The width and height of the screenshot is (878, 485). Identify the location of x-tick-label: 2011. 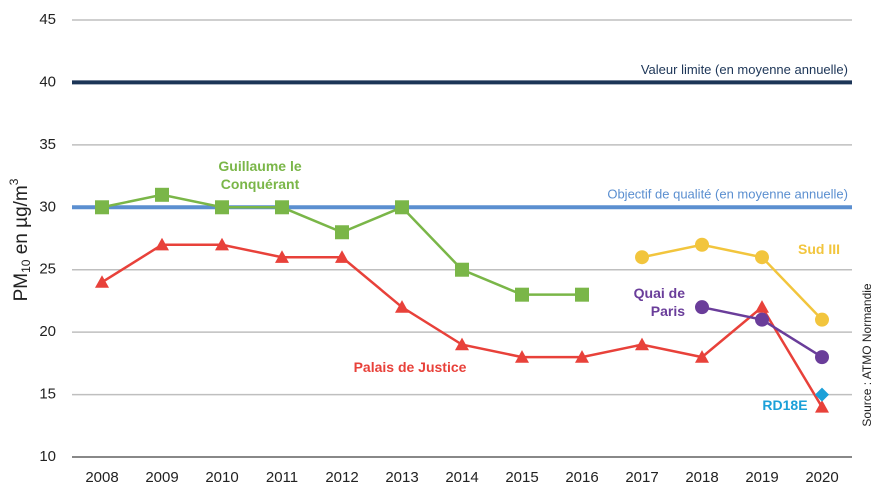
(282, 477).